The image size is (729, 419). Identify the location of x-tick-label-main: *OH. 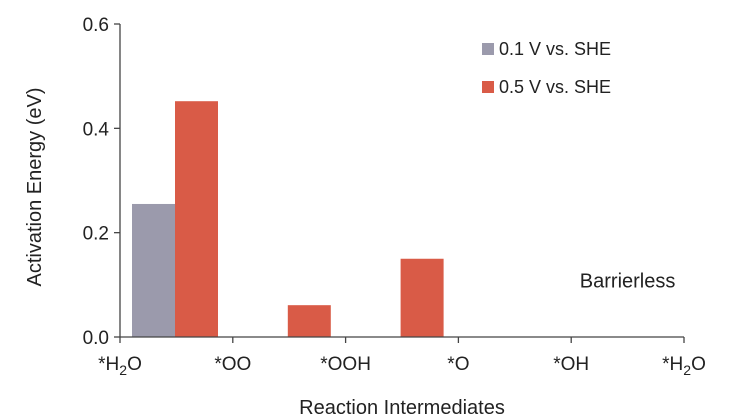
(571, 364).